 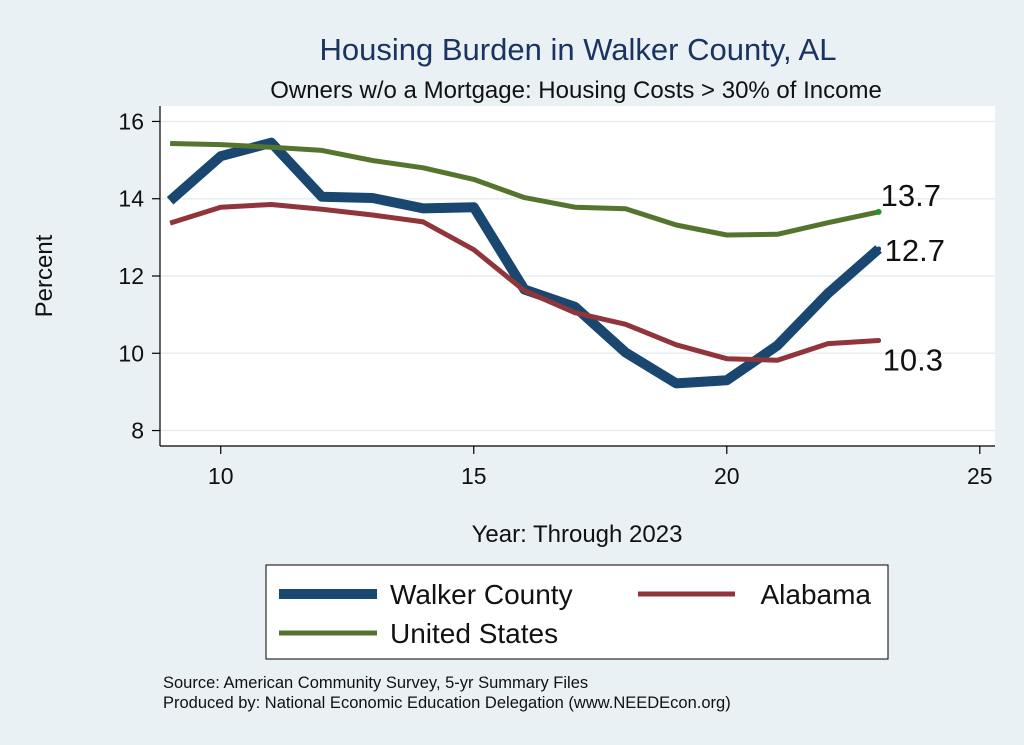 What do you see at coordinates (481, 594) in the screenshot?
I see `walker-county-legend-label: Walker County` at bounding box center [481, 594].